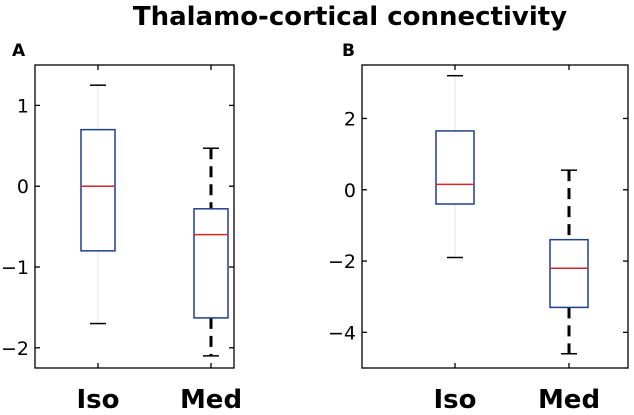  What do you see at coordinates (342, 333) in the screenshot?
I see `y-tick-label: −4` at bounding box center [342, 333].